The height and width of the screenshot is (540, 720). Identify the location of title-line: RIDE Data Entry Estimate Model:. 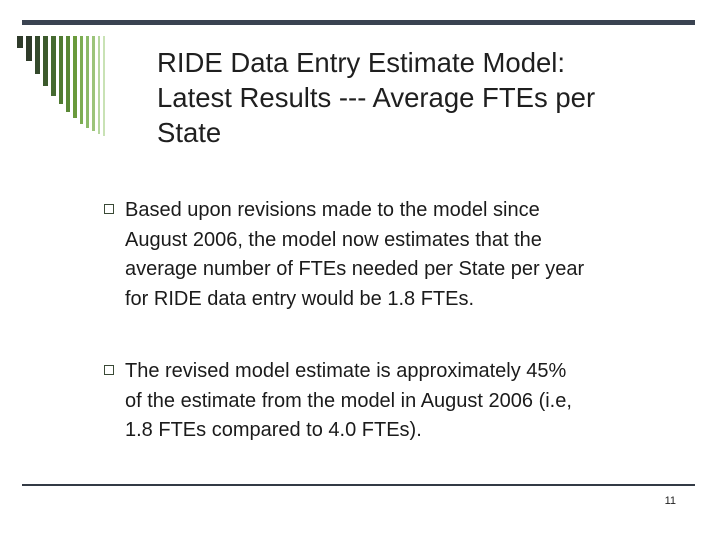
(361, 62).